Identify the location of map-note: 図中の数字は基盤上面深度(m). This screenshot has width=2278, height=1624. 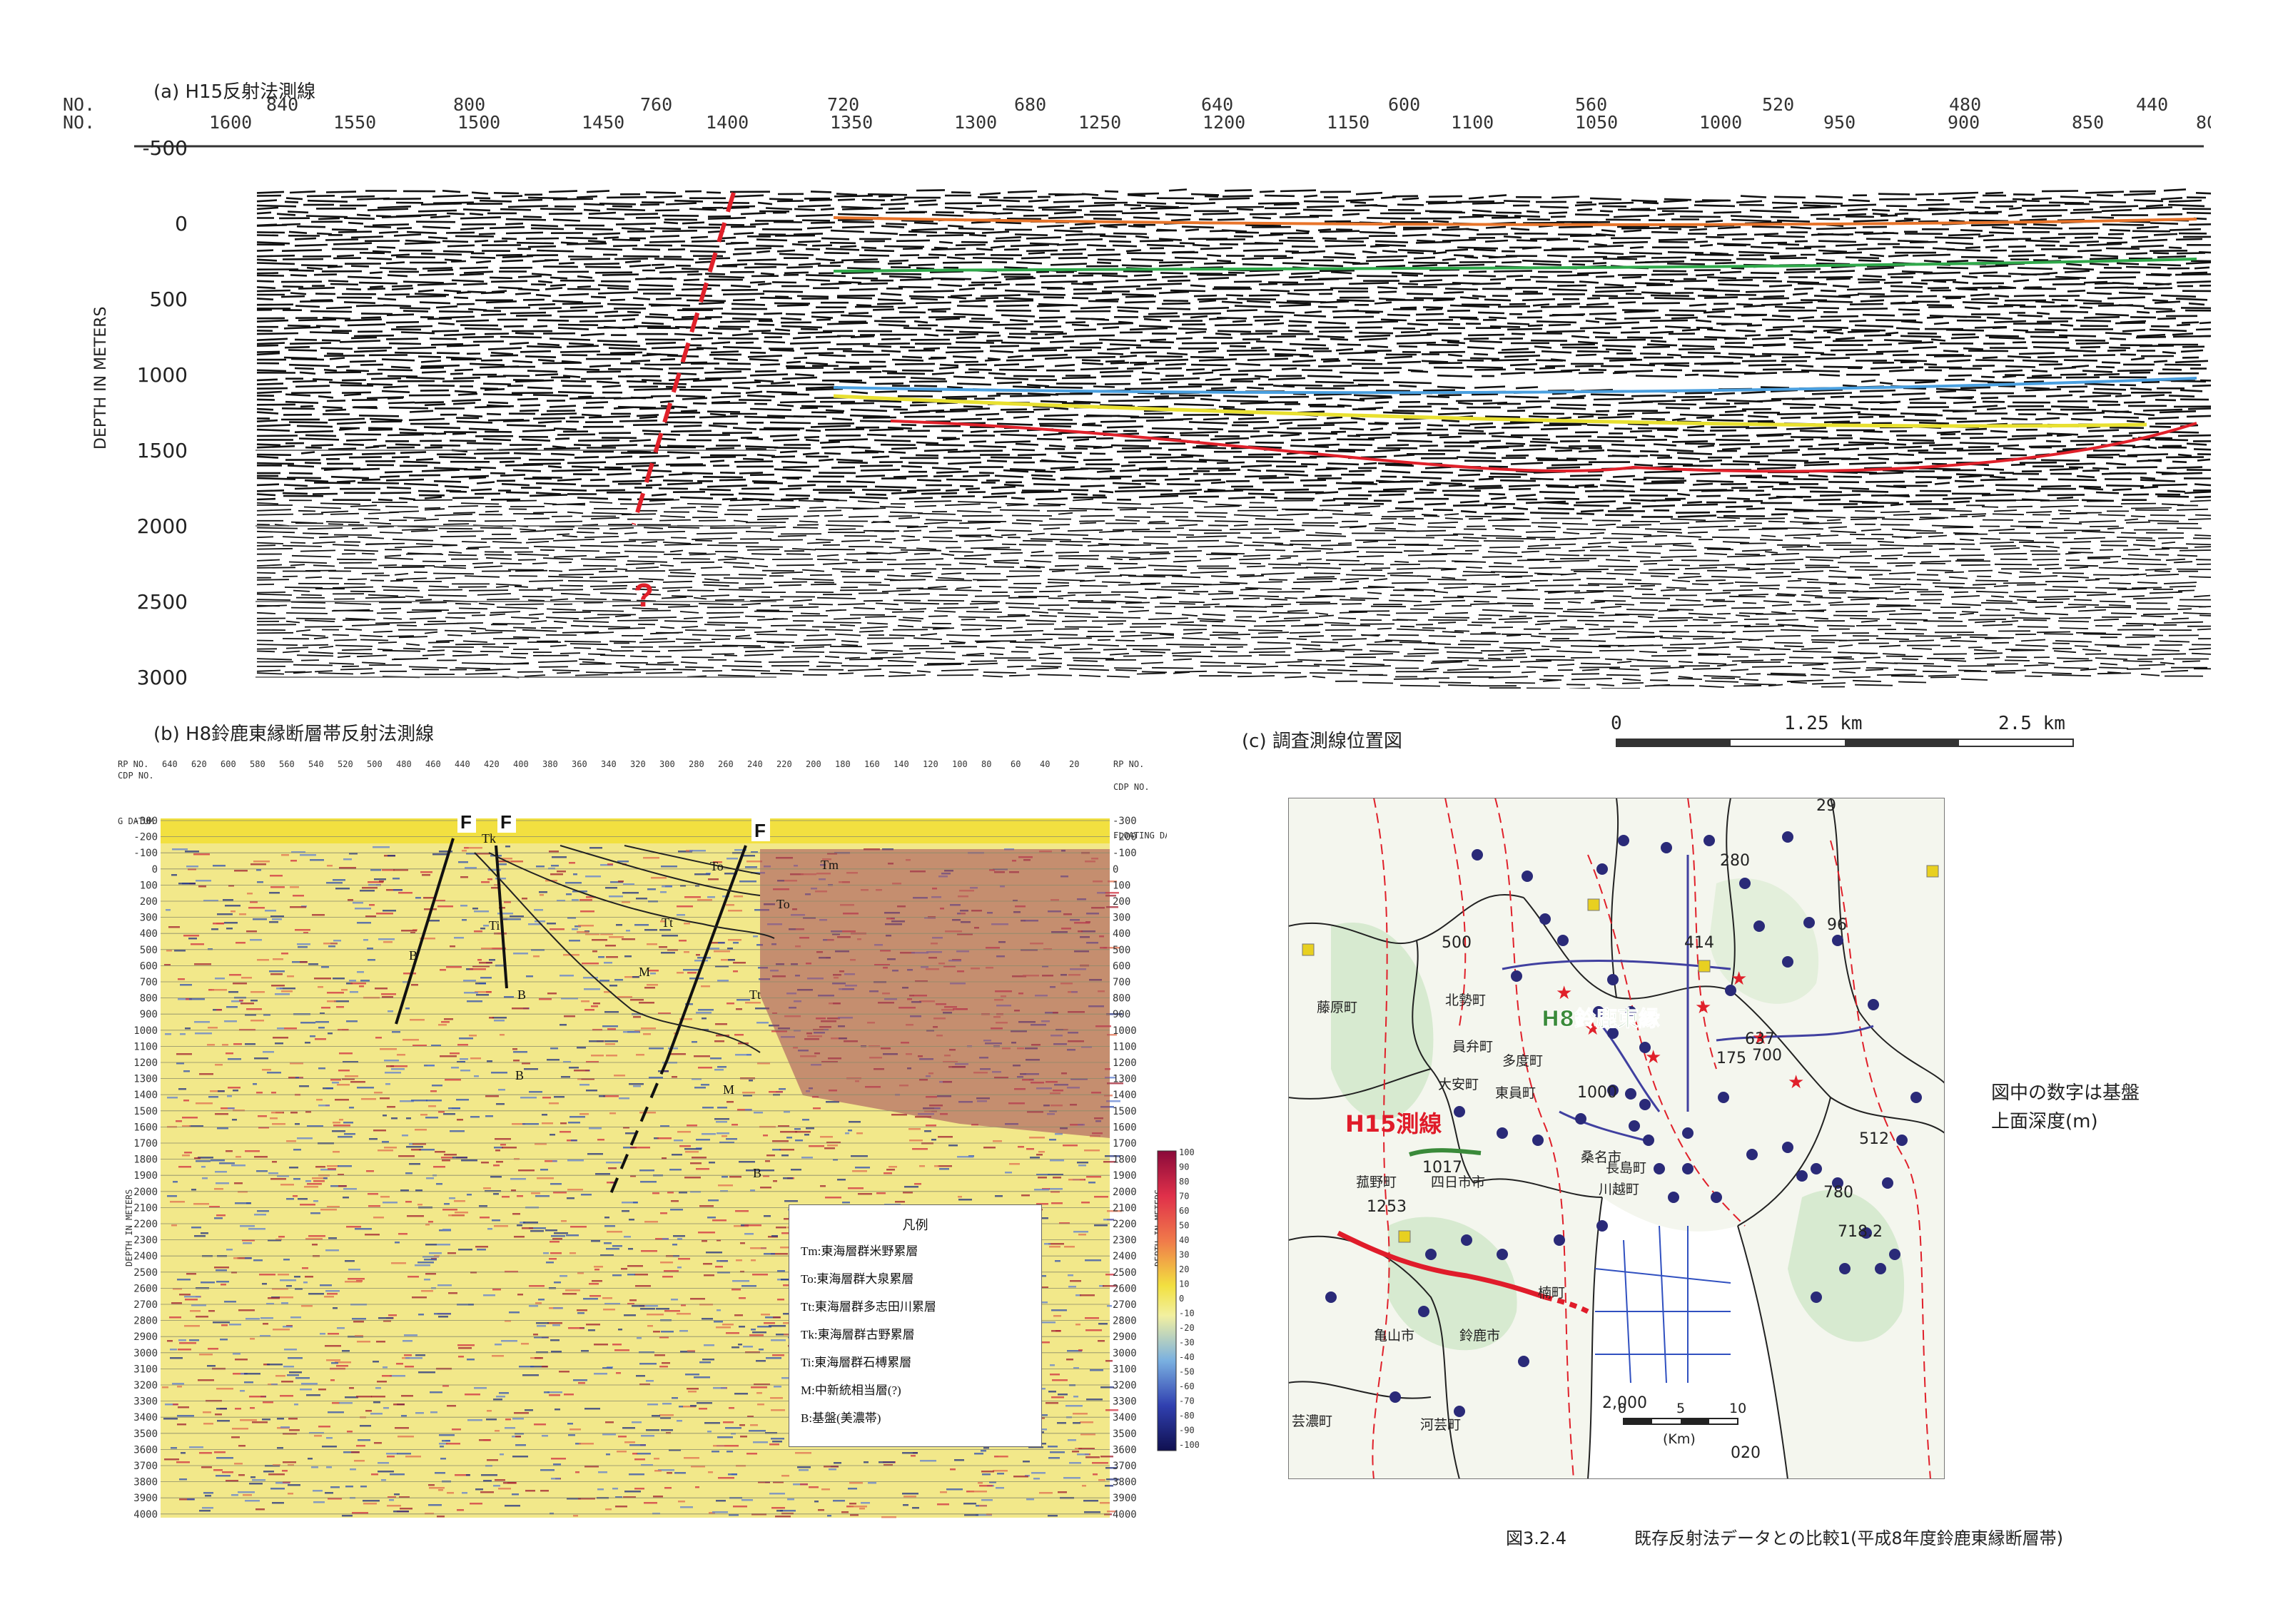
(2065, 1107).